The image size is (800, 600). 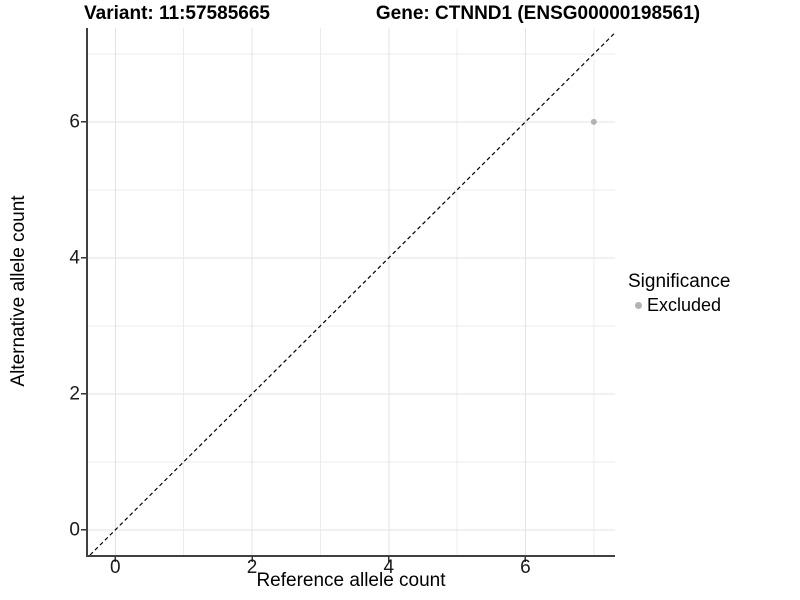 What do you see at coordinates (638, 305) in the screenshot?
I see `excluded-marker-icon` at bounding box center [638, 305].